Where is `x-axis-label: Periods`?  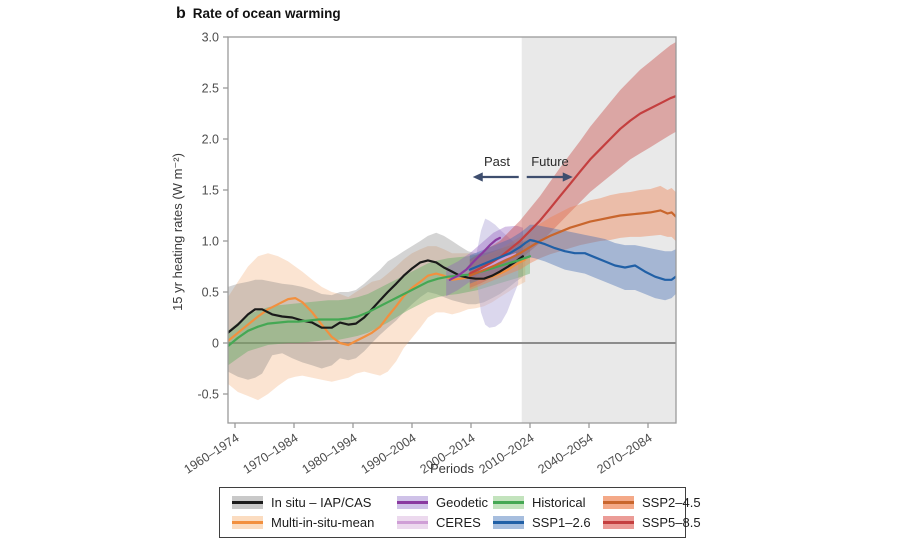 x-axis-label: Periods is located at coordinates (452, 468).